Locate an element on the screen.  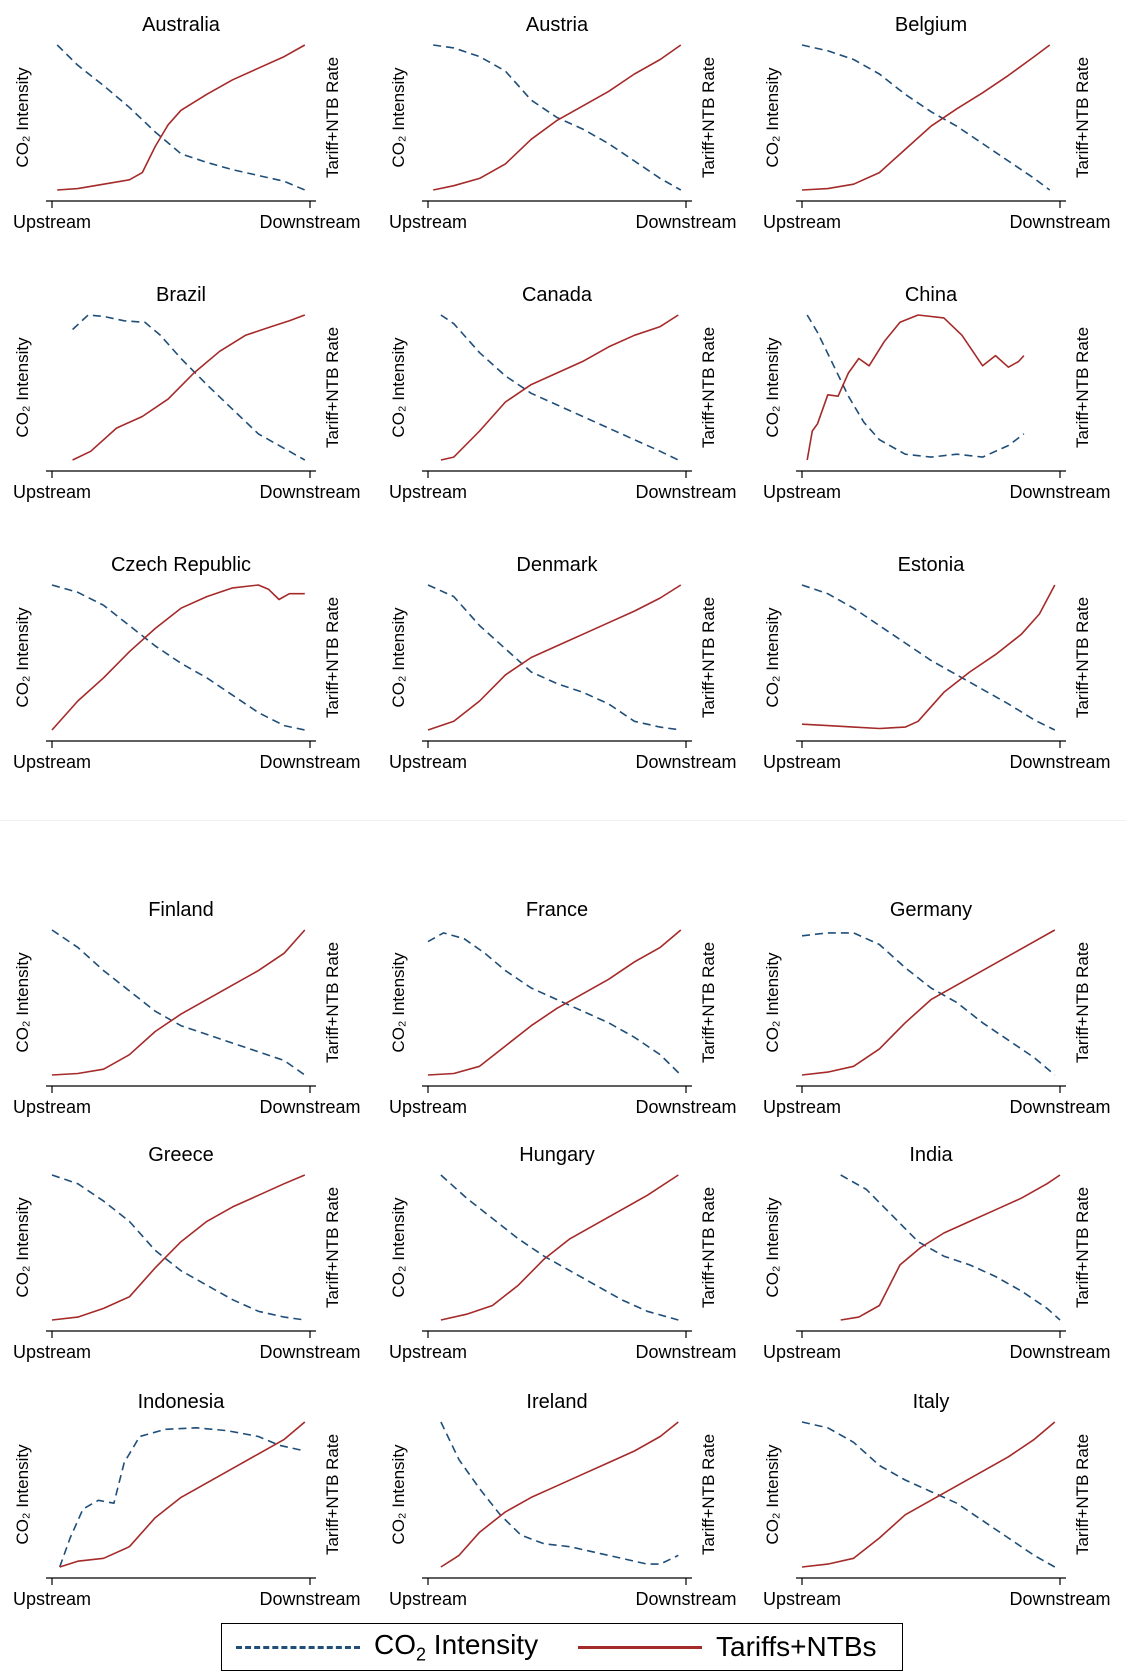
panel-title: Germany is located at coordinates (931, 910).